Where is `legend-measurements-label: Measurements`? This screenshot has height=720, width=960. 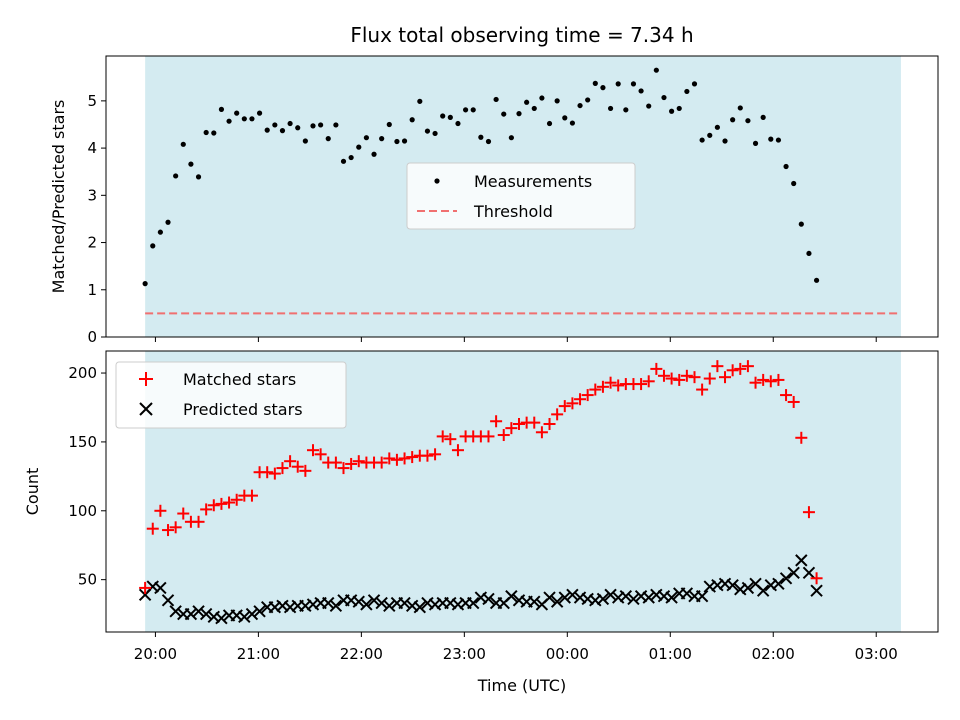
legend-measurements-label: Measurements is located at coordinates (533, 181).